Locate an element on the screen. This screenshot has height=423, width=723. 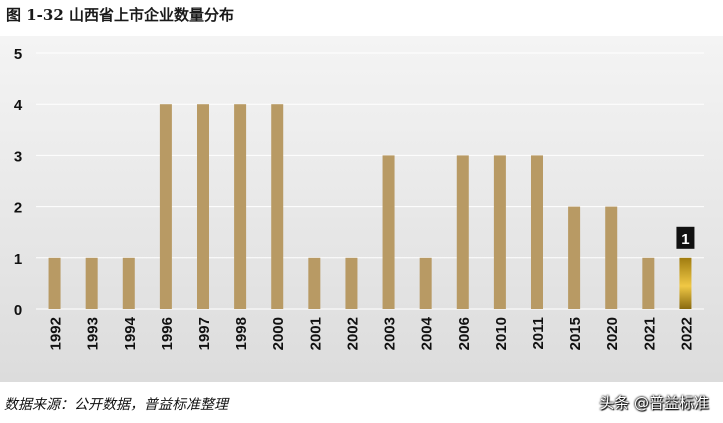
x-tick-label: 2000 is located at coordinates (278, 333).